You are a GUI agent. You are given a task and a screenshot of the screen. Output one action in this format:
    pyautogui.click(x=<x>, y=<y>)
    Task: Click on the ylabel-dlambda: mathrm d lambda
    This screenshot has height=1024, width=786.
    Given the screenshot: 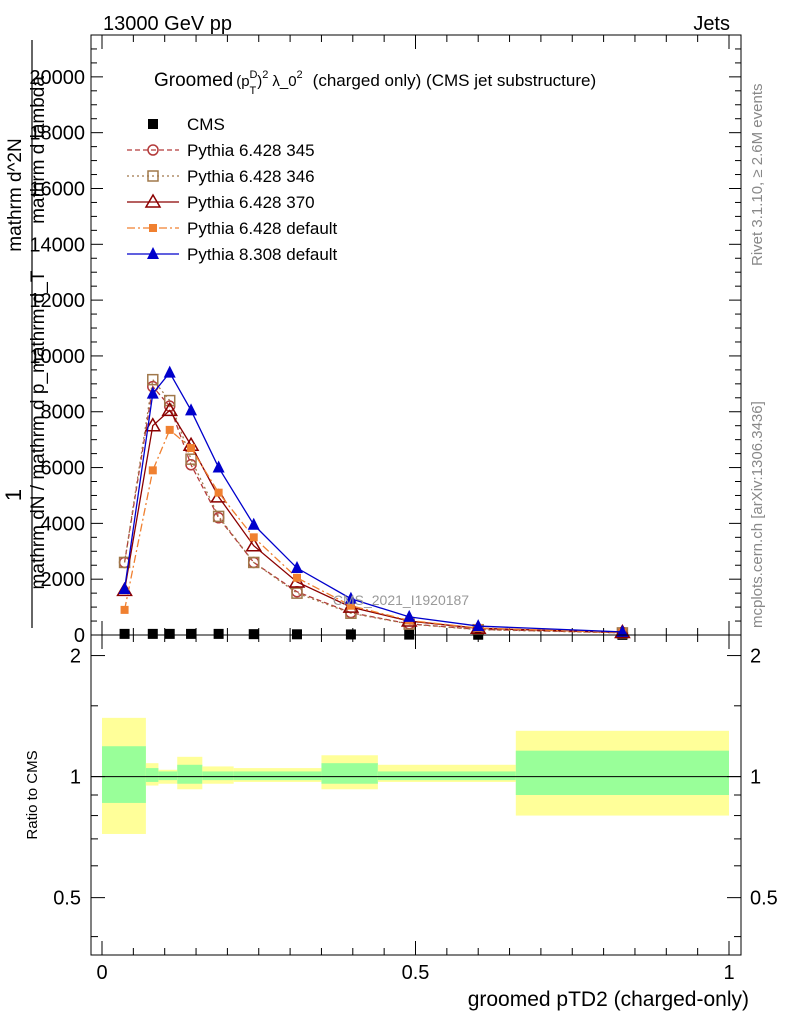 What is the action you would take?
    pyautogui.click(x=38, y=150)
    